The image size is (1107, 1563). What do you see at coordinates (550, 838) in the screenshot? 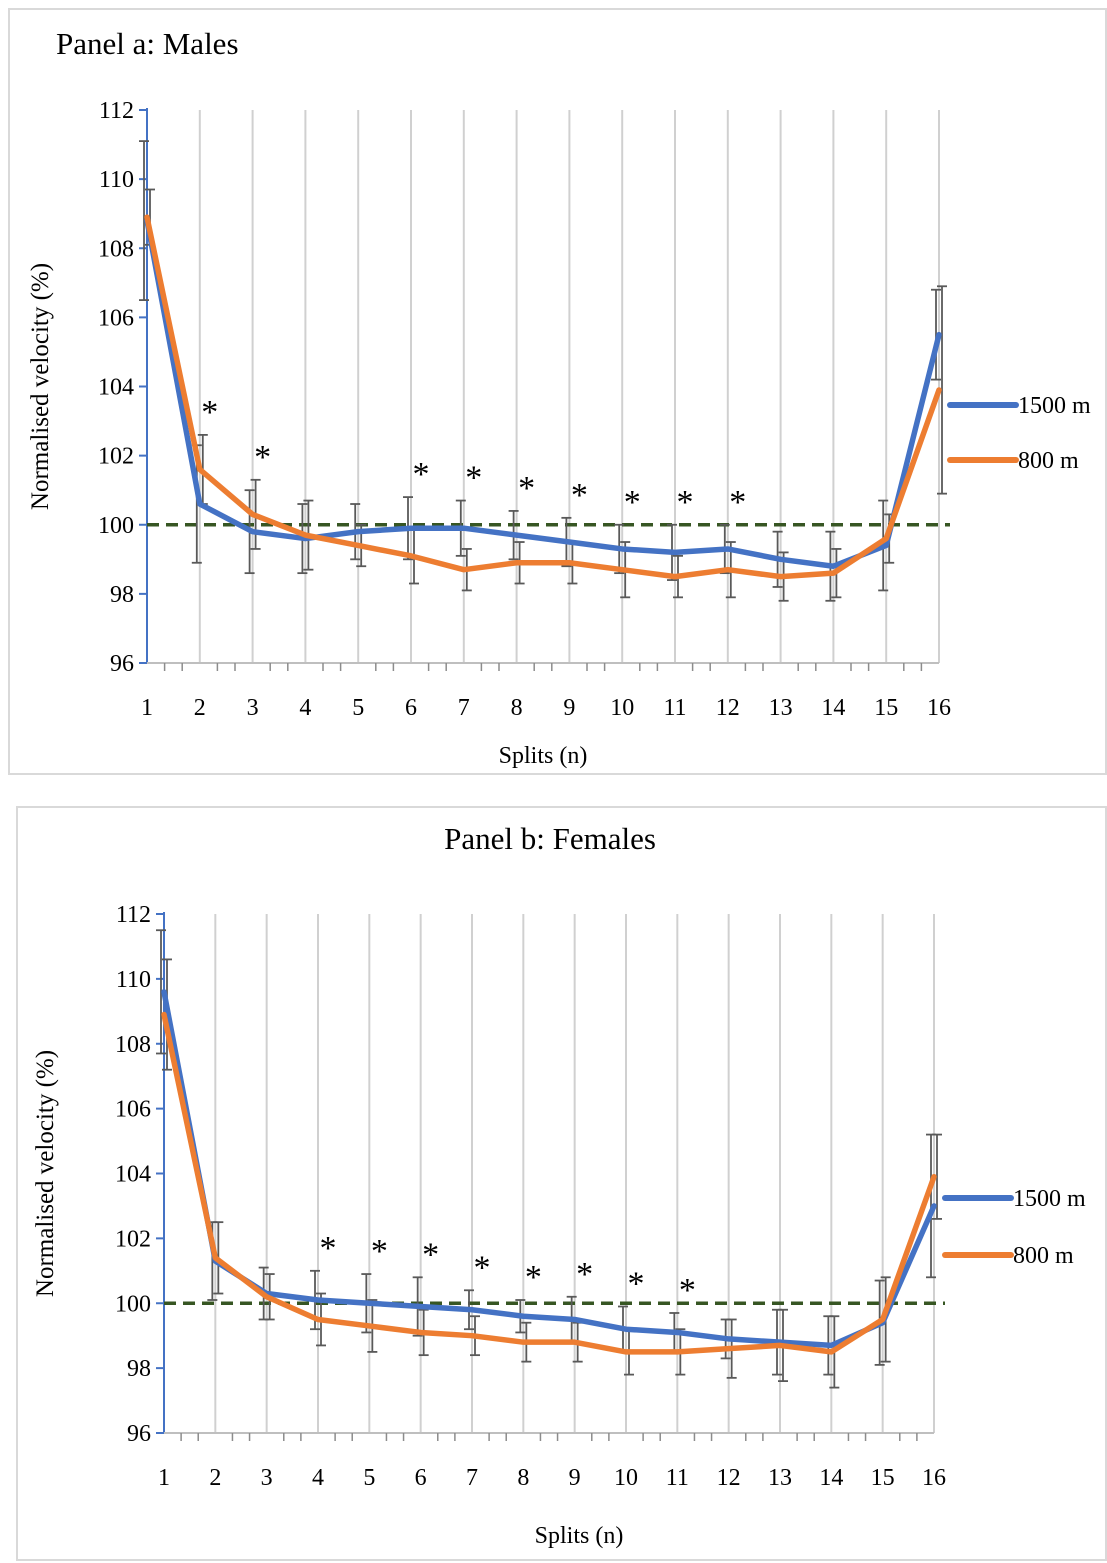
I see `chart-title: Panel b: Females` at bounding box center [550, 838].